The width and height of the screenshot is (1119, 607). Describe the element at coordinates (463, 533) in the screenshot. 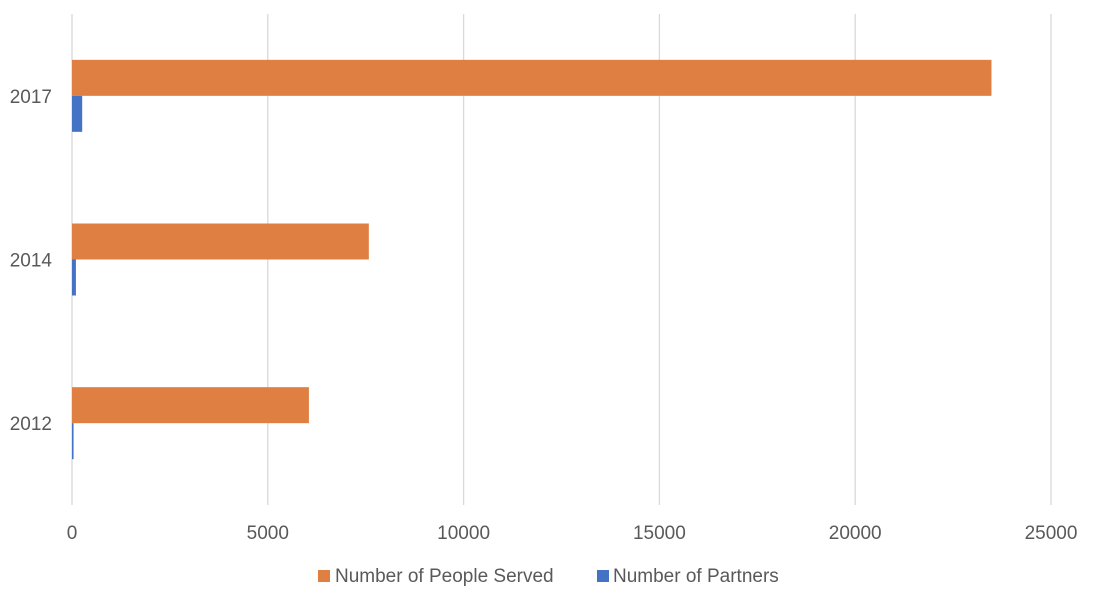

I see `x-tick-label: 10000` at that location.